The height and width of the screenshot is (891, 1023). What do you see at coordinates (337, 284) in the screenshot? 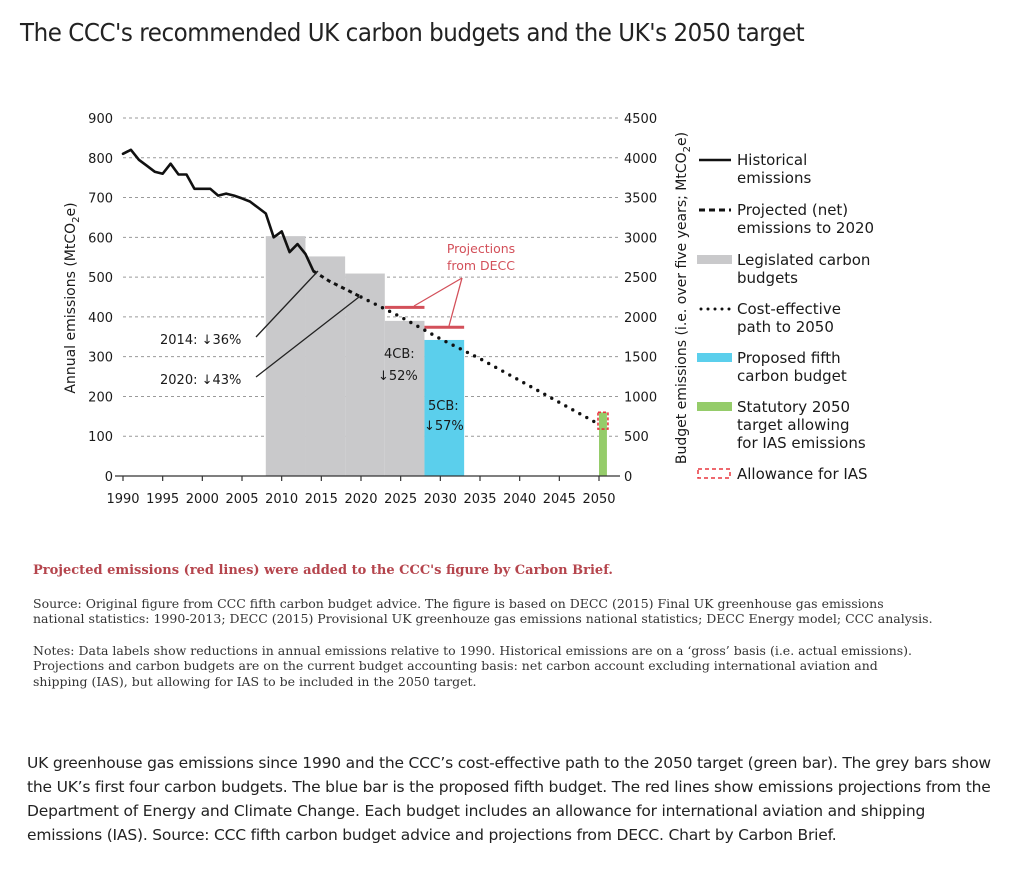
I see `projected-emissions-line` at bounding box center [337, 284].